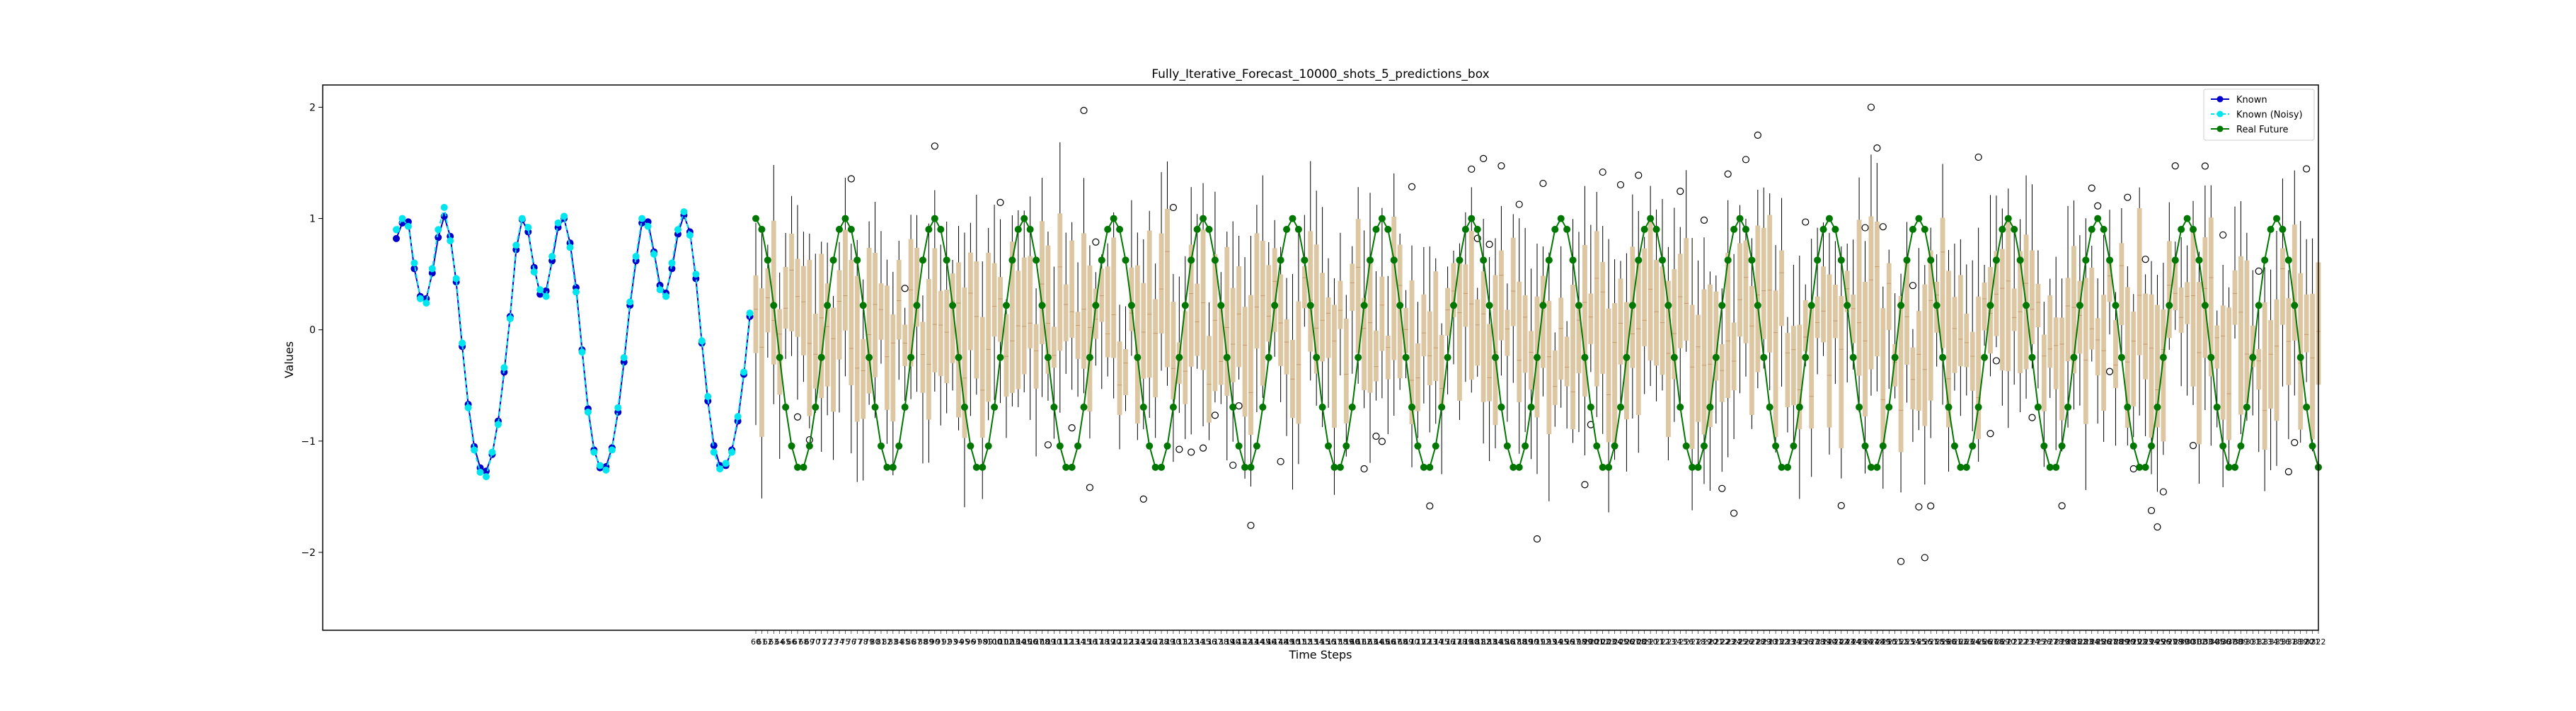 The height and width of the screenshot is (711, 2576). I want to click on x-tick-label: 166, so click(1389, 642).